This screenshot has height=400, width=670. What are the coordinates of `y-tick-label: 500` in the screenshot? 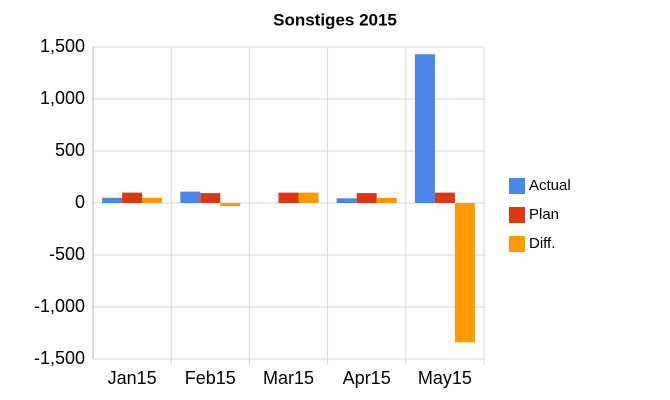 It's located at (70, 150).